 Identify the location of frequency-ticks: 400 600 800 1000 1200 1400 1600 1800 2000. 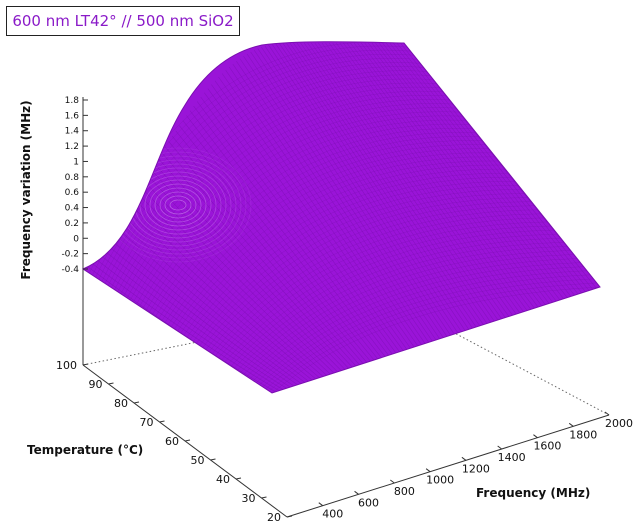
(475, 466).